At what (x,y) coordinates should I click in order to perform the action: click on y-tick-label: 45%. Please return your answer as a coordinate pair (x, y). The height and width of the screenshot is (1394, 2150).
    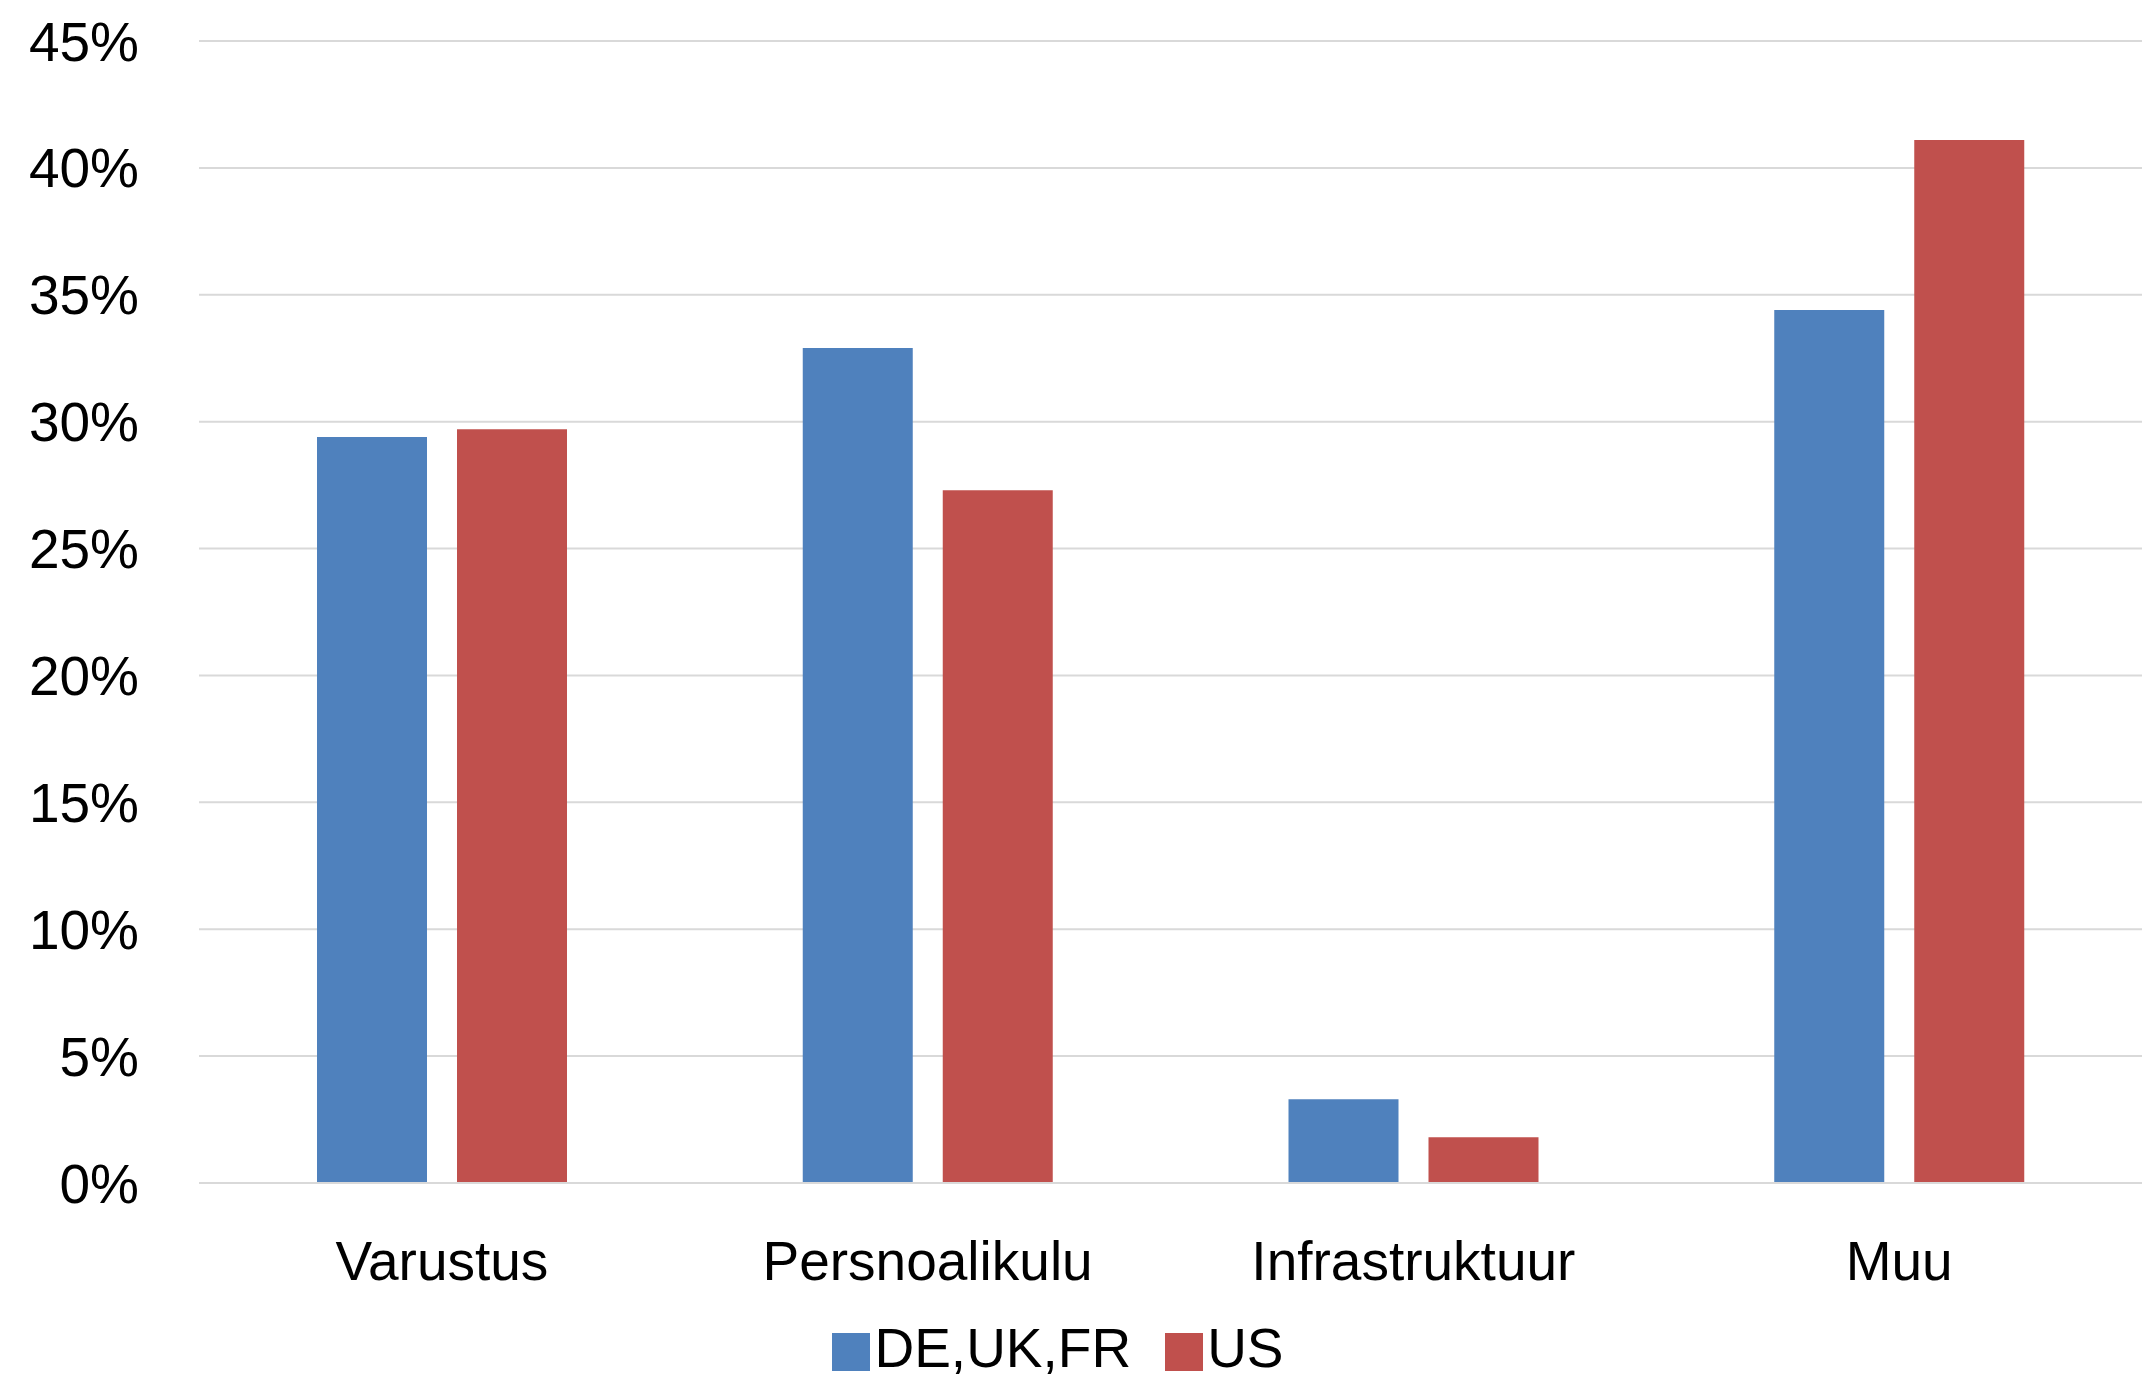
    Looking at the image, I should click on (83, 41).